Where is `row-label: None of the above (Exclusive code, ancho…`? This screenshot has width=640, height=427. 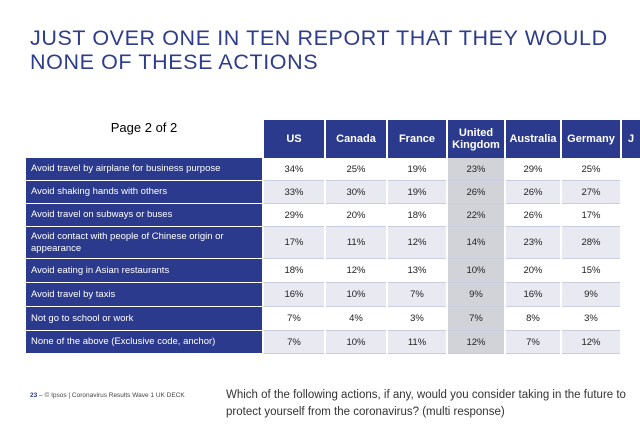 row-label: None of the above (Exclusive code, ancho… is located at coordinates (144, 342).